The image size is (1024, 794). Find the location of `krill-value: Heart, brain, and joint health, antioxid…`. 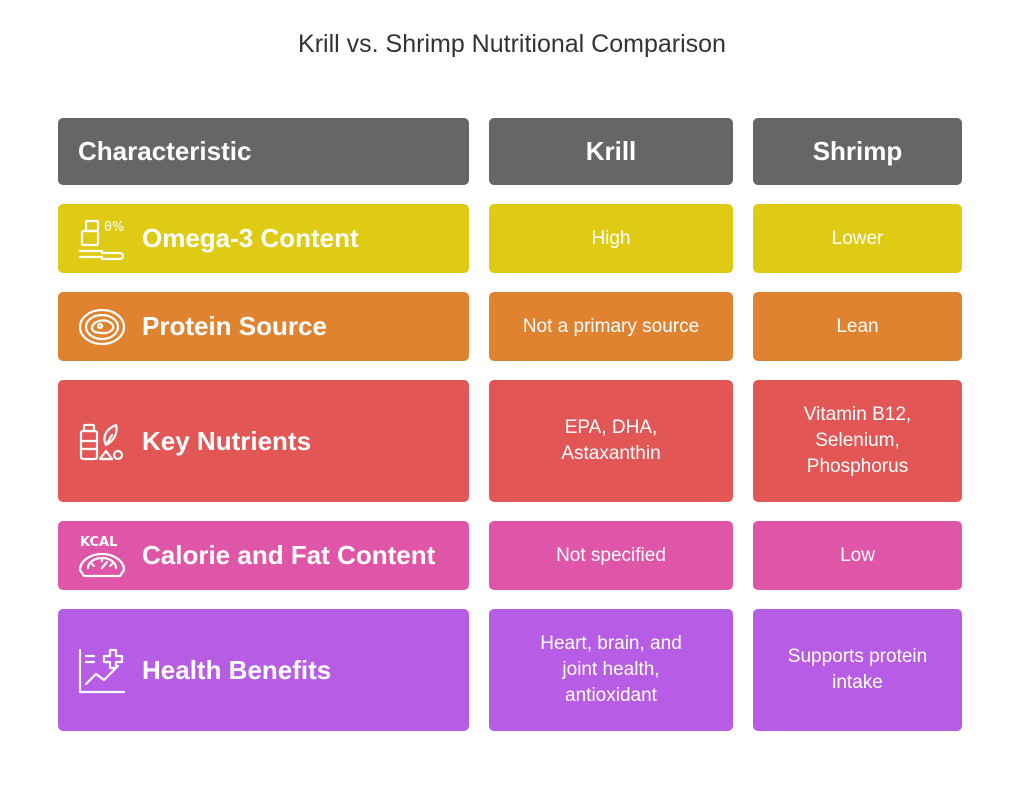

krill-value: Heart, brain, and joint health, antioxid… is located at coordinates (611, 669).